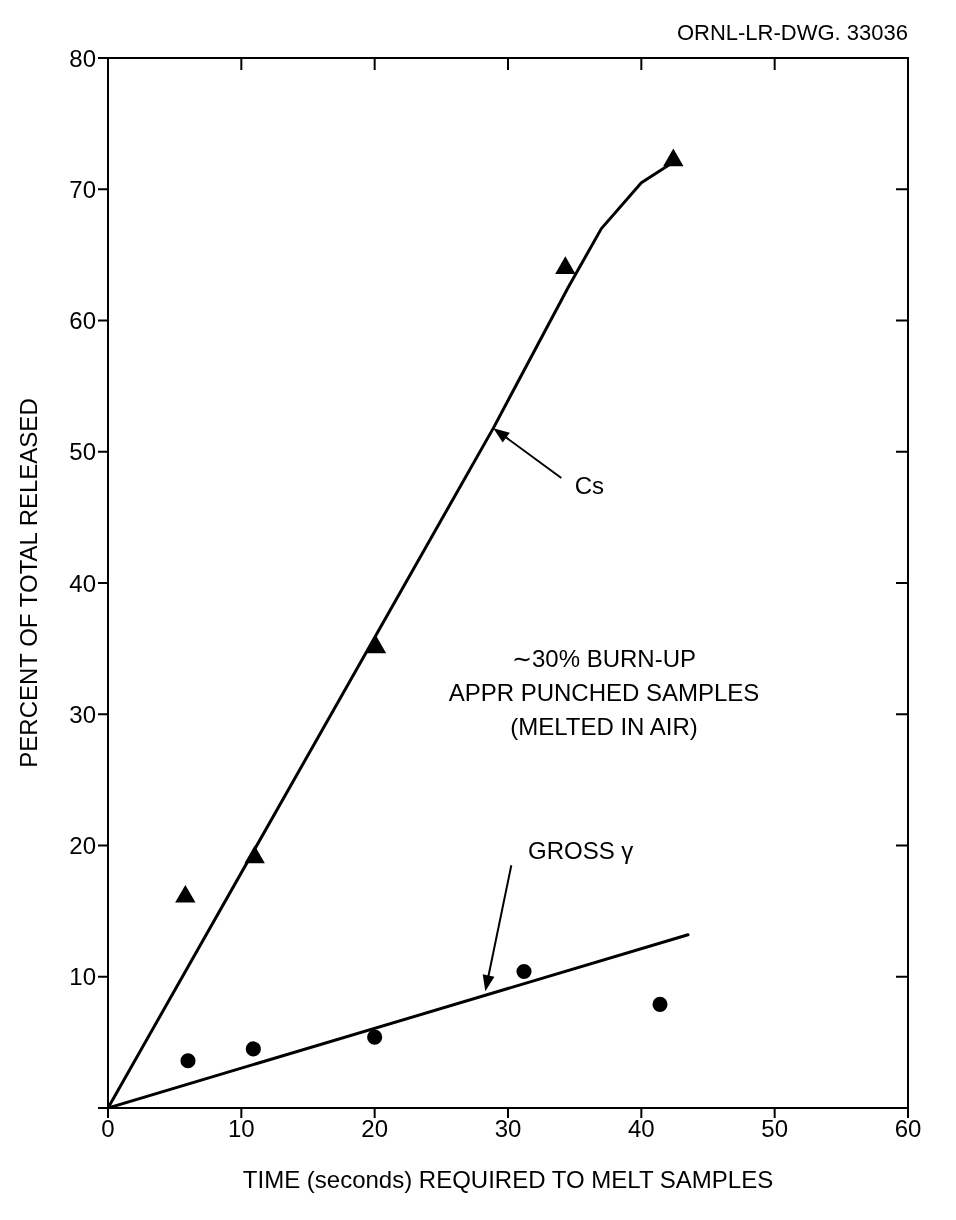  Describe the element at coordinates (775, 1129) in the screenshot. I see `x-tick-label: 50` at that location.